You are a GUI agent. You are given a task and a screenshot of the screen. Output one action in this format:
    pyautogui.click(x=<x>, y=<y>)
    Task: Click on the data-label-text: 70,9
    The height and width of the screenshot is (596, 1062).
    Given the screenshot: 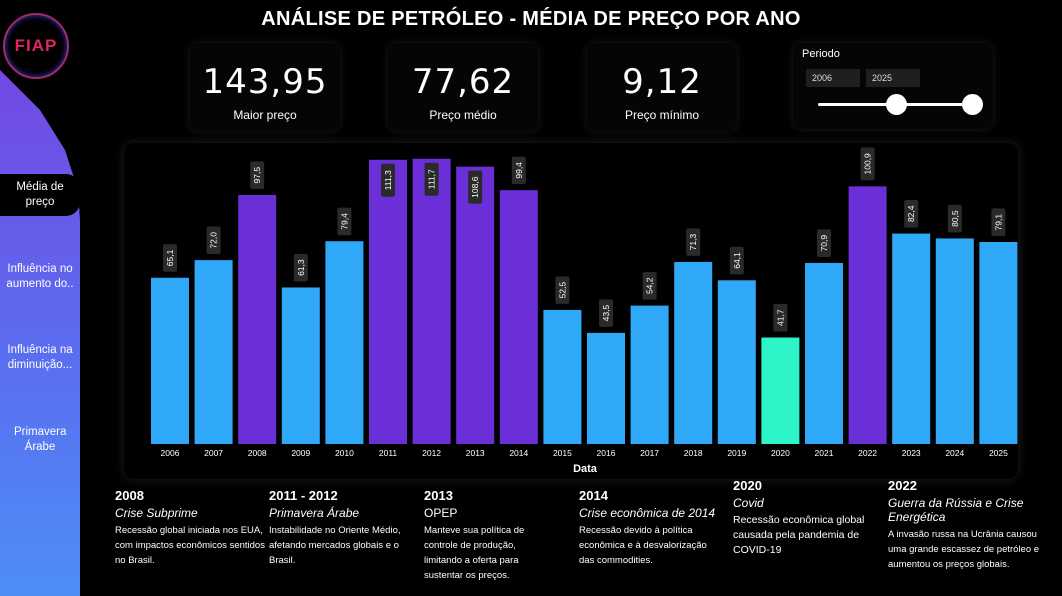 What is the action you would take?
    pyautogui.click(x=824, y=243)
    